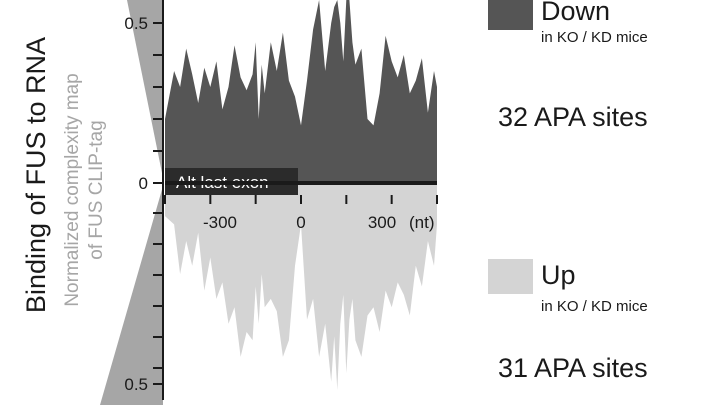 Image resolution: width=701 pixels, height=405 pixels. What do you see at coordinates (510, 276) in the screenshot?
I see `legend-swatch-up` at bounding box center [510, 276].